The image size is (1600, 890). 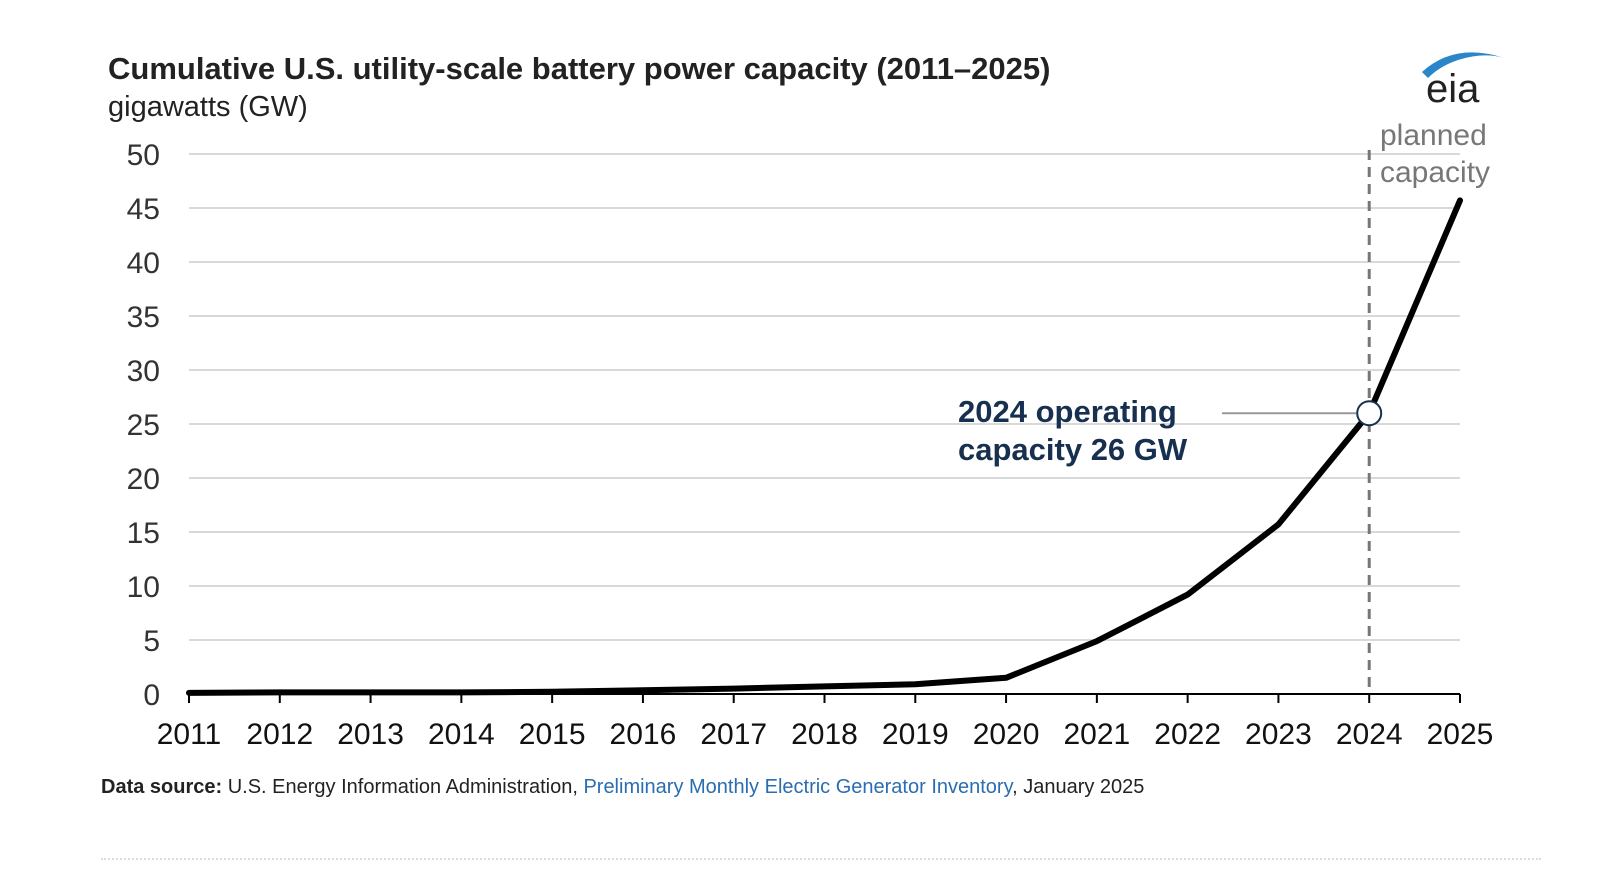 What do you see at coordinates (279, 734) in the screenshot?
I see `x-tick-label: 2012` at bounding box center [279, 734].